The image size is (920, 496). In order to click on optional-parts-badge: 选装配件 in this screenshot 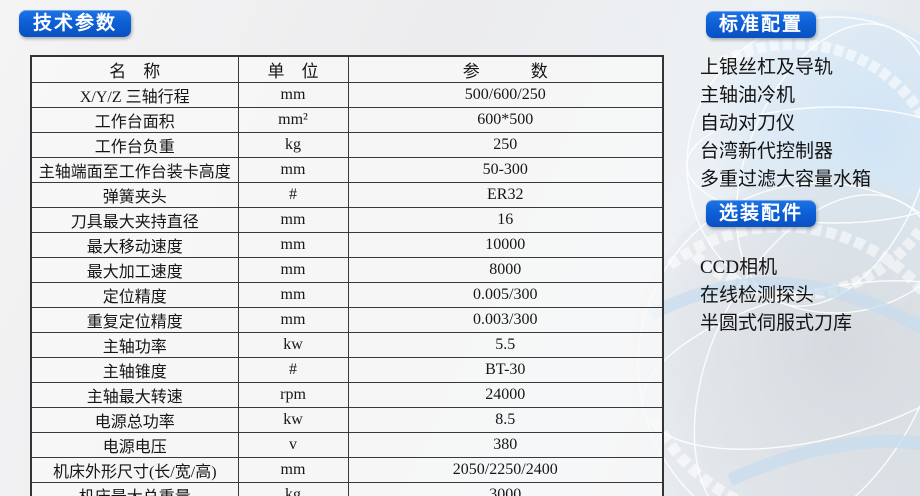, I will do `click(761, 213)`.